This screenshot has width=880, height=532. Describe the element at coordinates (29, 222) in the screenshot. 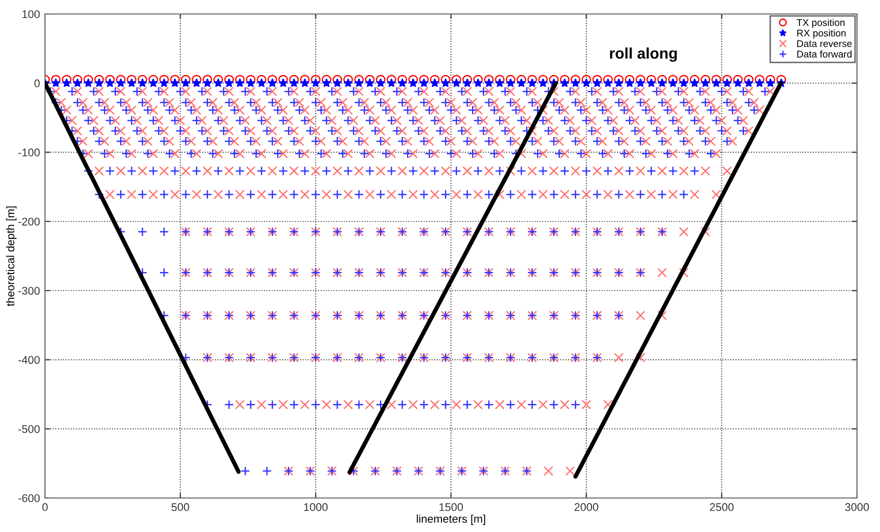

I see `y-tick-label: -200` at that location.